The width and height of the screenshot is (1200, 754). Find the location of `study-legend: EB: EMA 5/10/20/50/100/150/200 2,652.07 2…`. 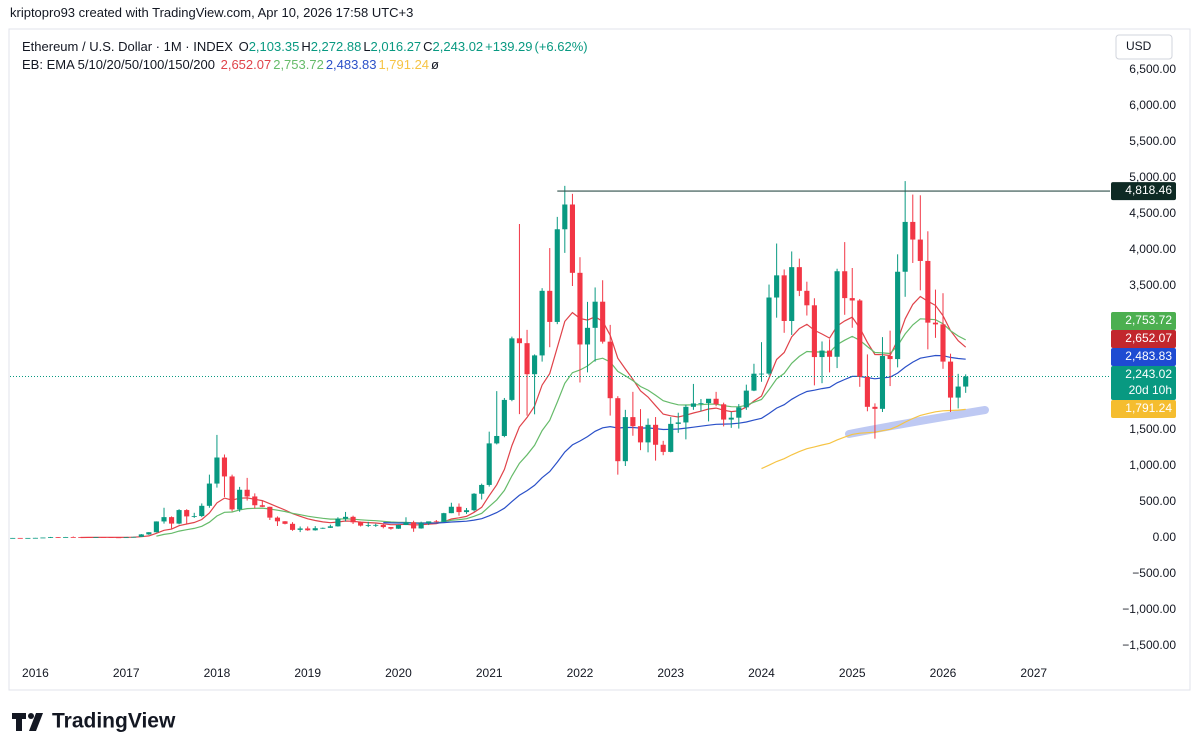

study-legend: EB: EMA 5/10/20/50/100/150/200 2,652.07 2… is located at coordinates (231, 64).